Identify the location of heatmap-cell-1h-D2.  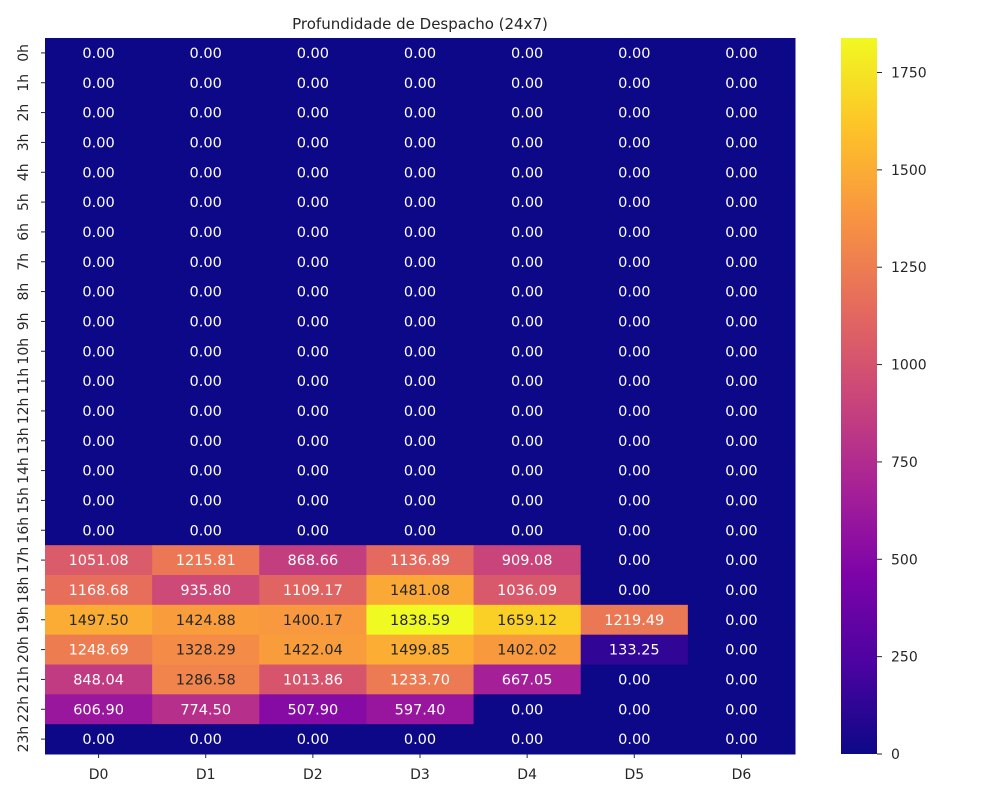
(313, 83).